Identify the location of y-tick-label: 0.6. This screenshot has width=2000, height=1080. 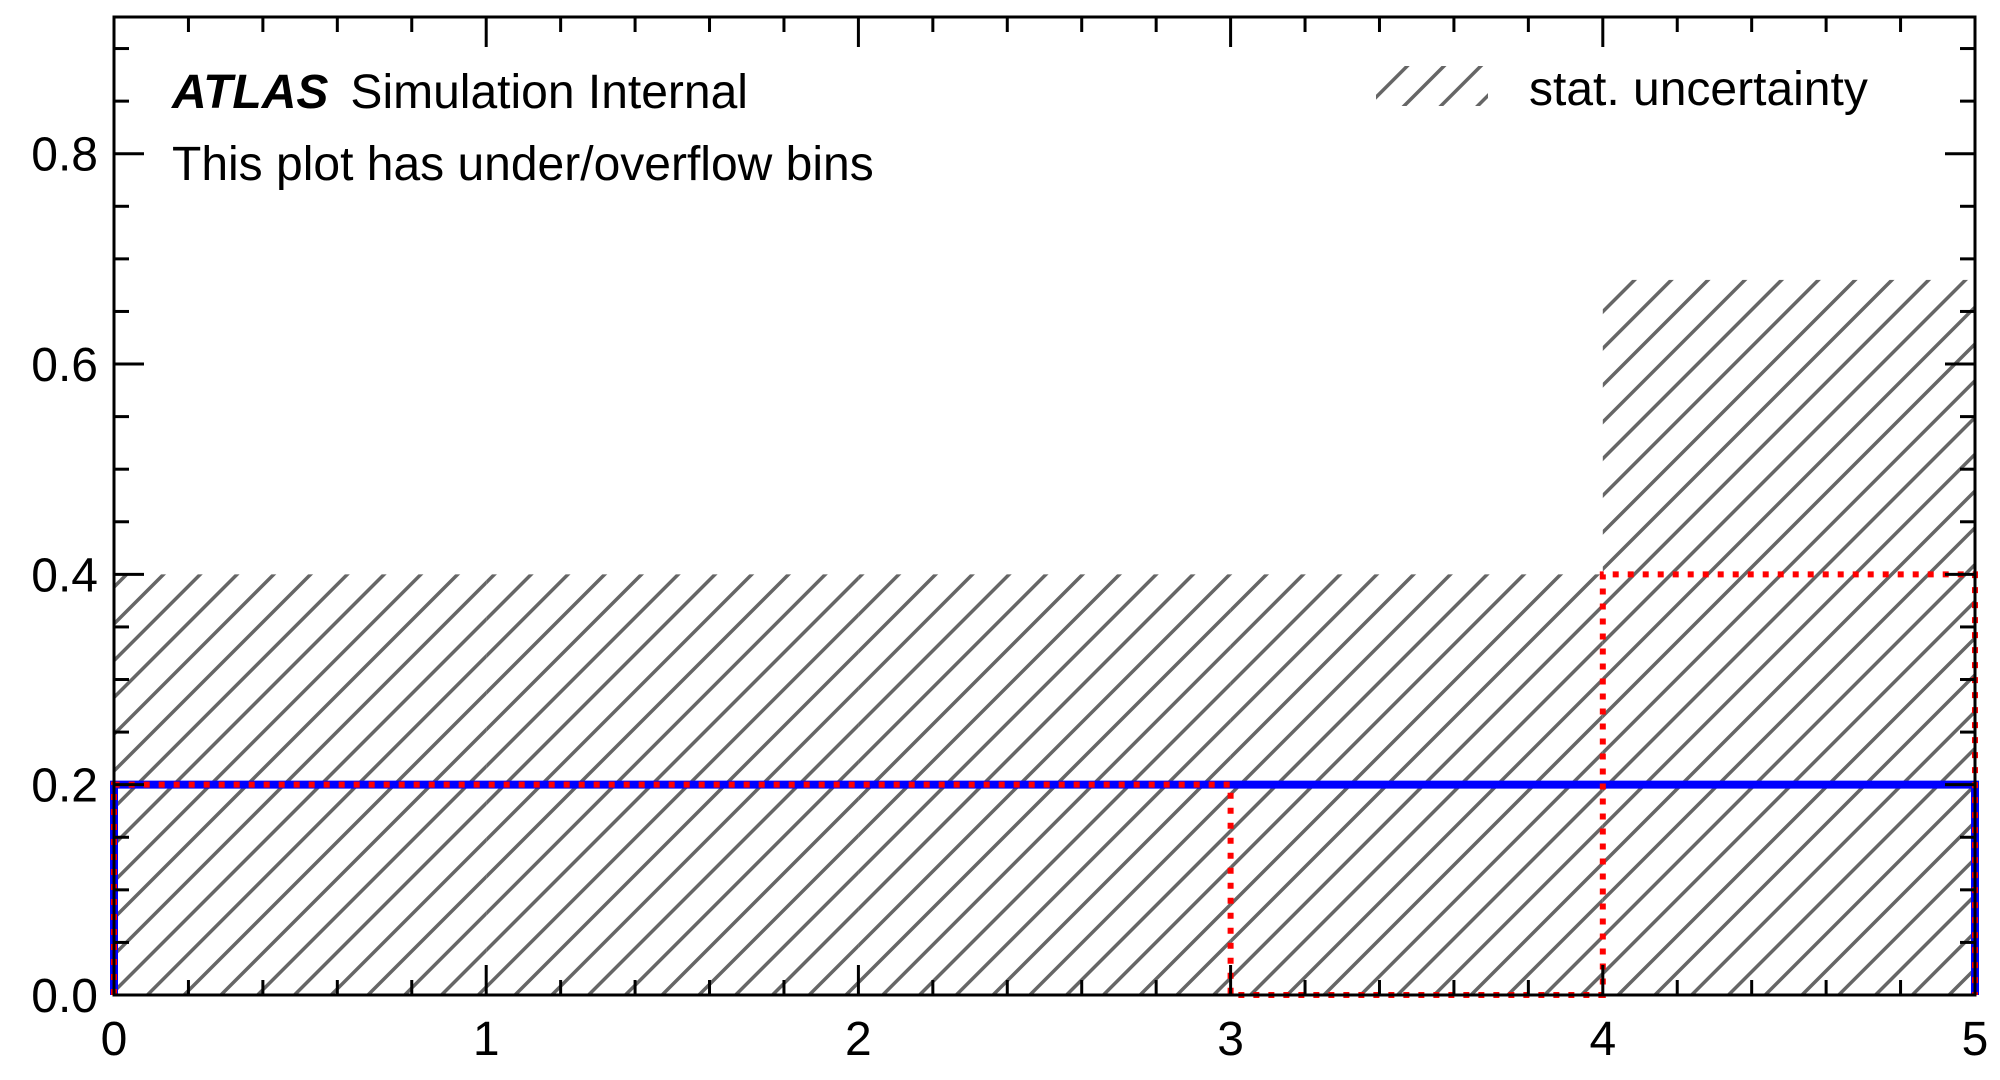
(64, 365).